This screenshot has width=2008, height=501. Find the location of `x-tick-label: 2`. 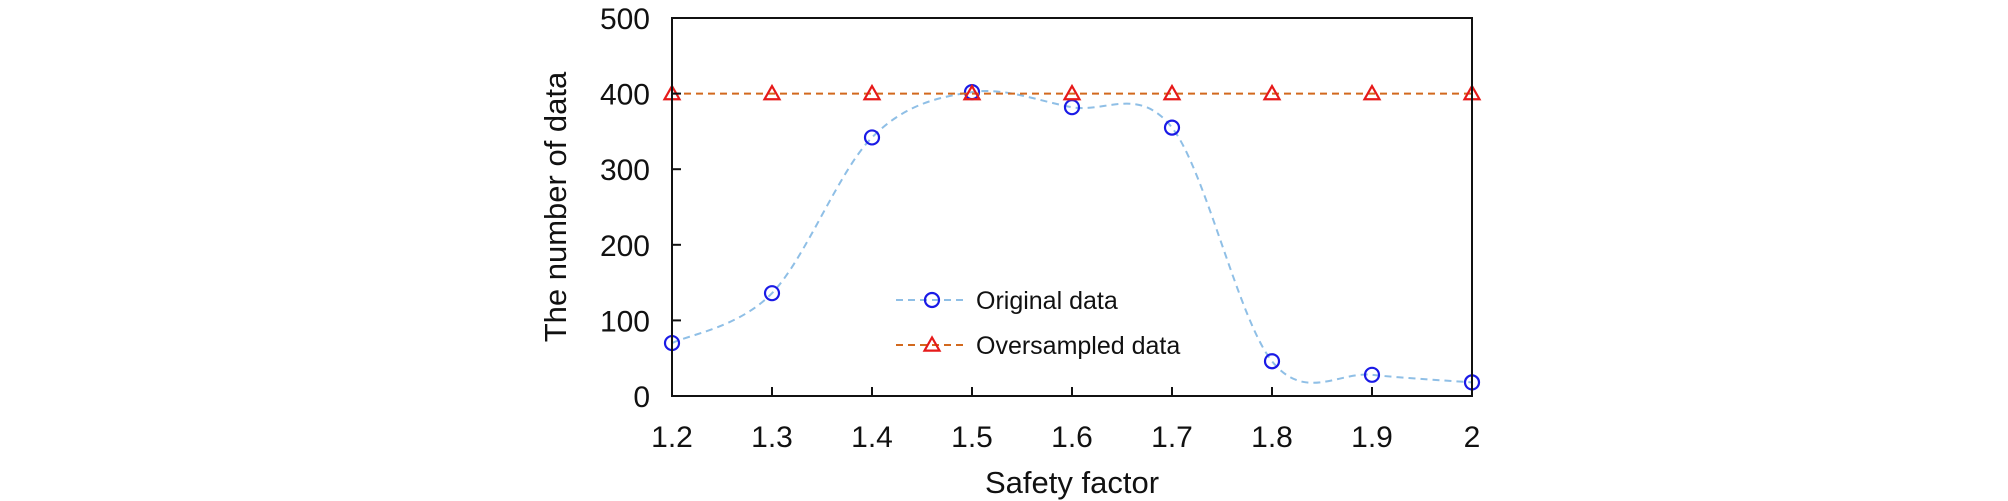

x-tick-label: 2 is located at coordinates (1472, 437).